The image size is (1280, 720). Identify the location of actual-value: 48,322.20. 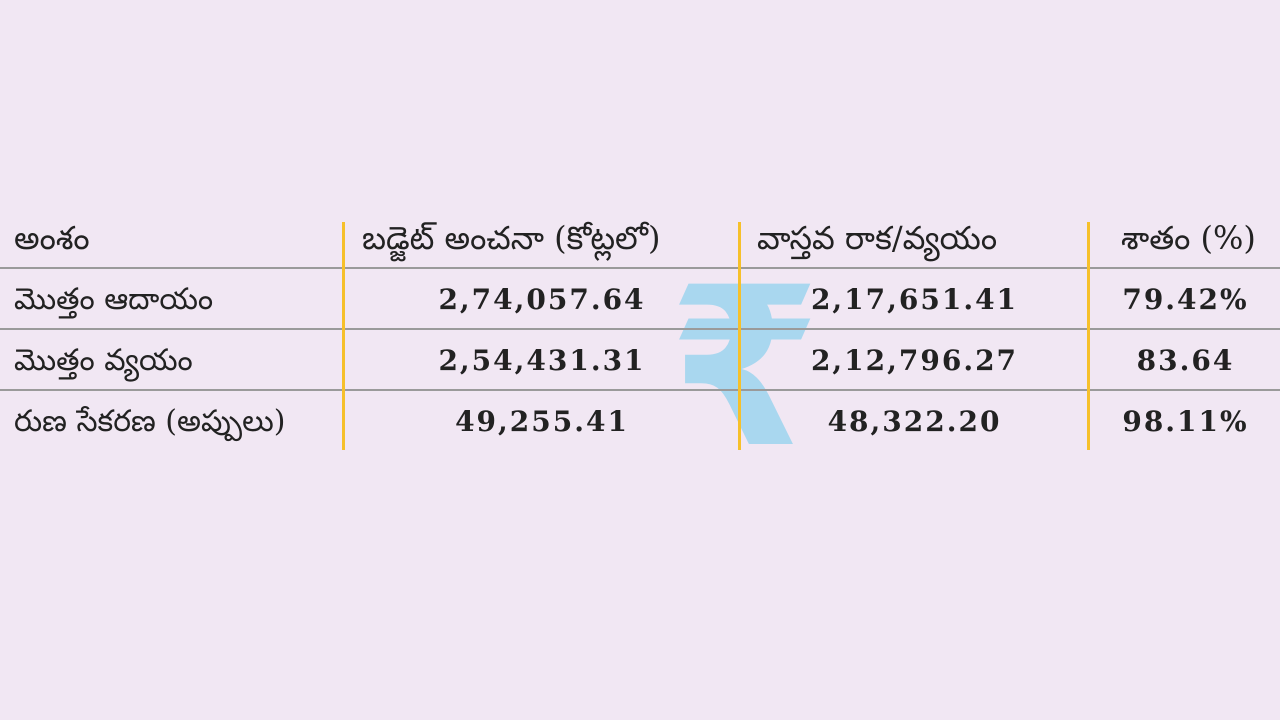
(914, 421).